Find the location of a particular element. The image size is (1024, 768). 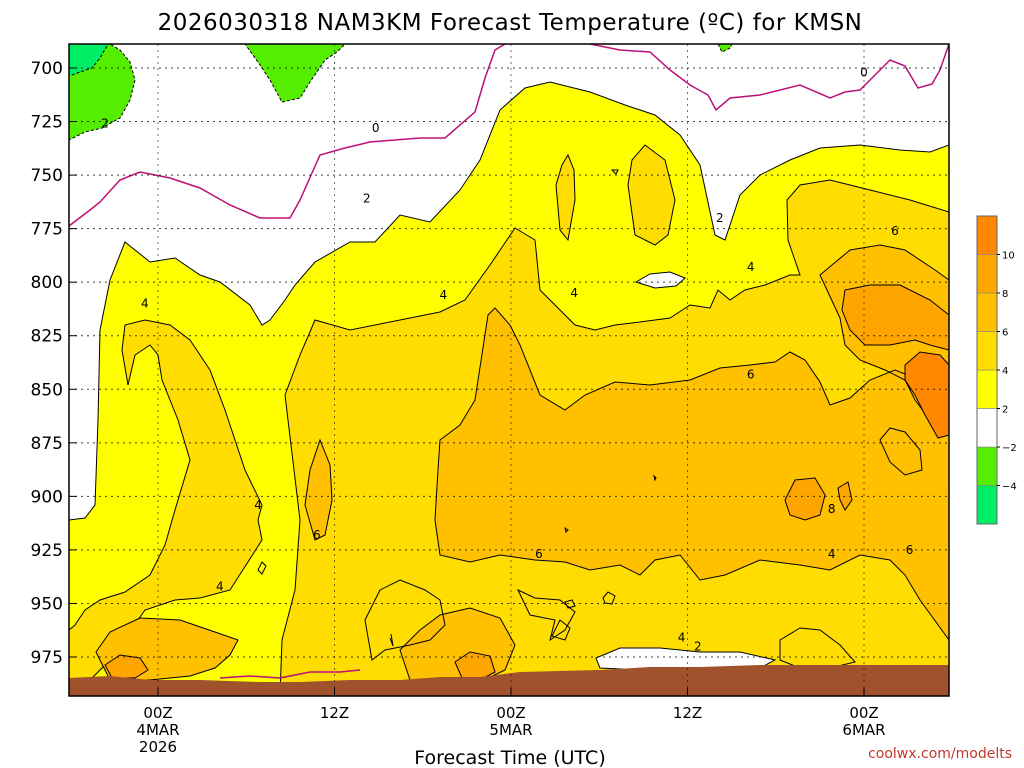

x-tick-label-4-0: 00Z is located at coordinates (863, 713).